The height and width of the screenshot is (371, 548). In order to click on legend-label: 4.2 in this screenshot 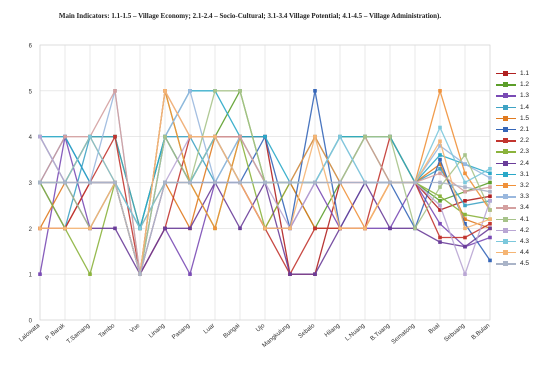, I will do `click(525, 230)`.